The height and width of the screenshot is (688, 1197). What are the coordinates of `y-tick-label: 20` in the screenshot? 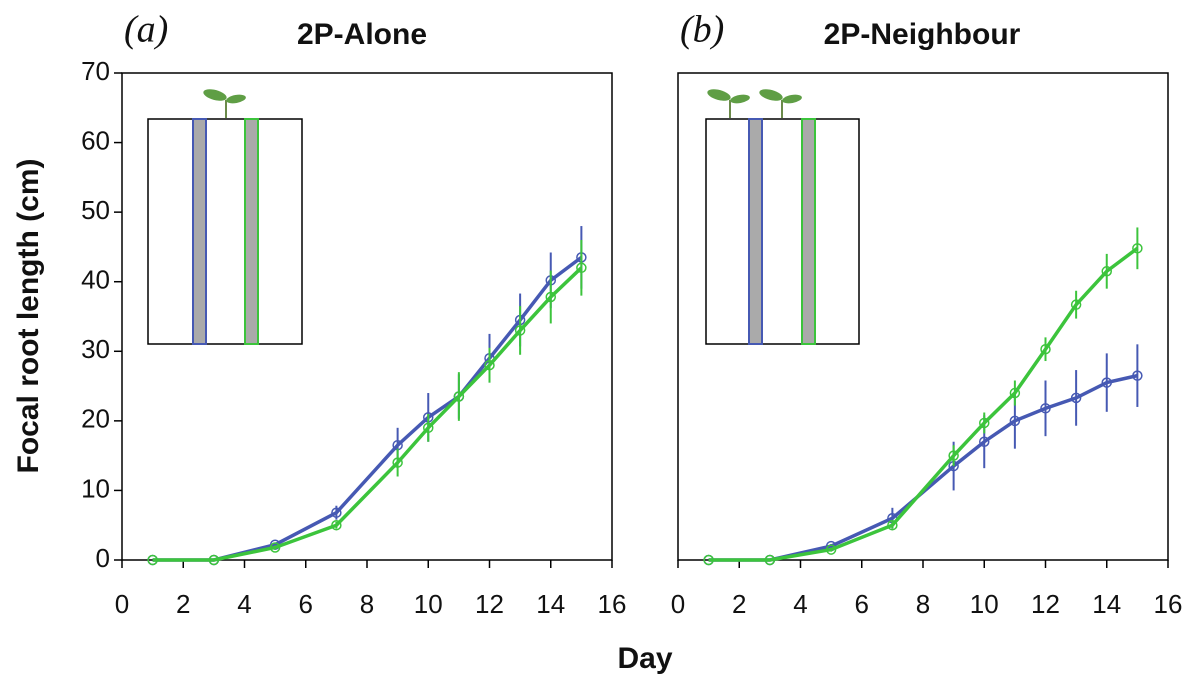 It's located at (95, 419).